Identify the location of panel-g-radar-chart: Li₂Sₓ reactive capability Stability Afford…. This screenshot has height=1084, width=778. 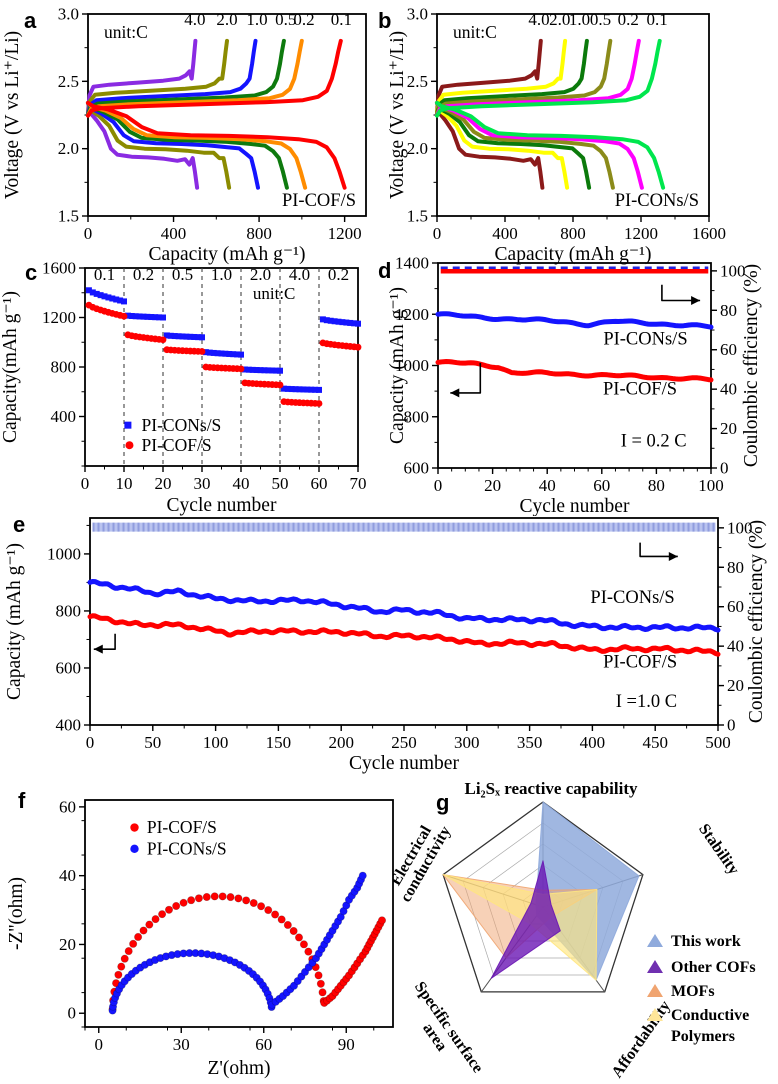
(585, 929).